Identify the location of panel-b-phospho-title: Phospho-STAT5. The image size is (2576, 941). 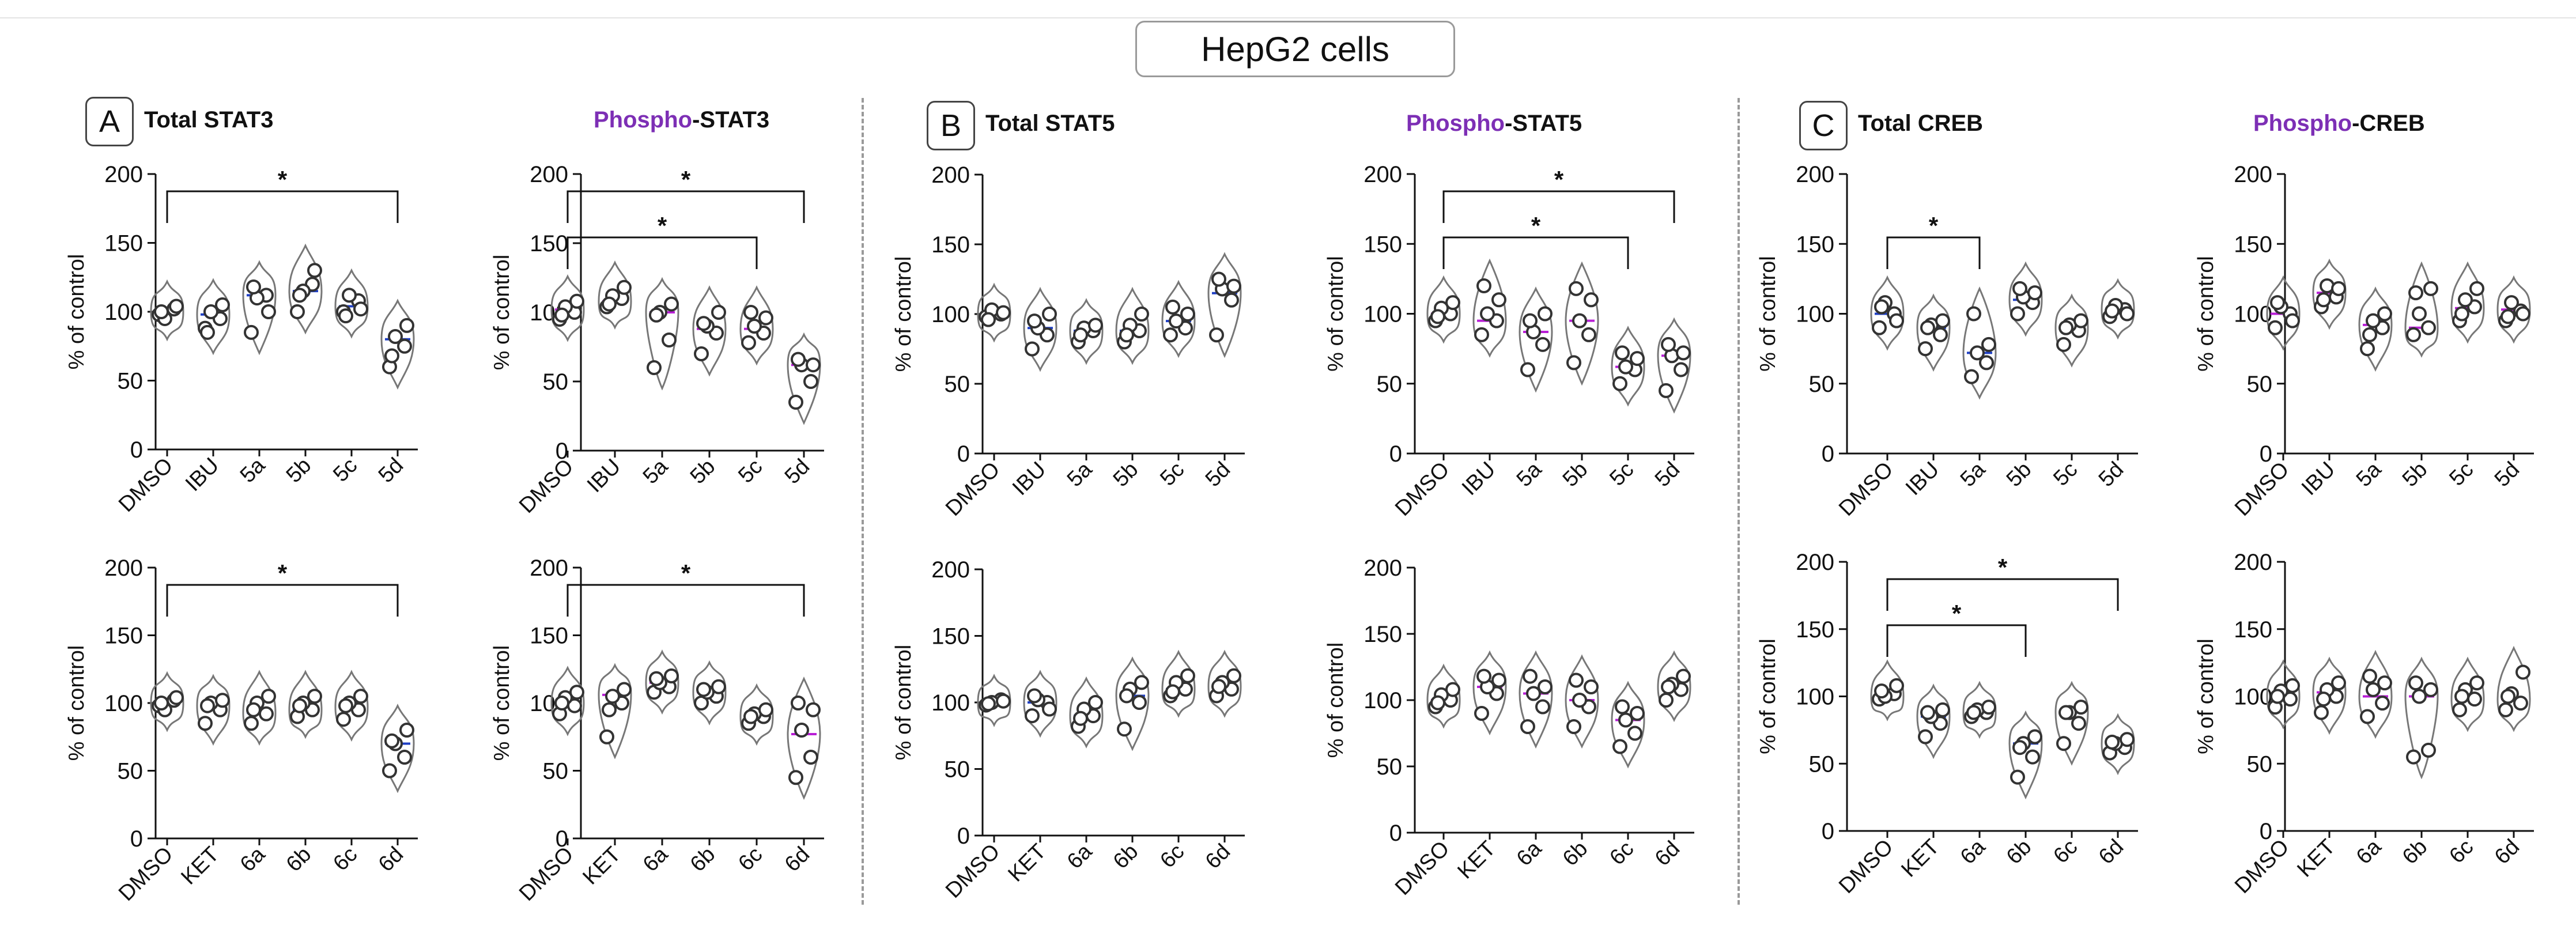
(1494, 124).